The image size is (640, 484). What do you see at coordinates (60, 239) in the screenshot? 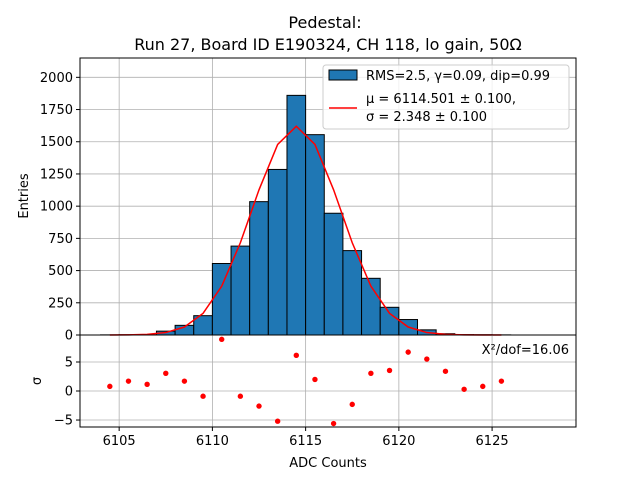
I see `y-tick-label: 750` at bounding box center [60, 239].